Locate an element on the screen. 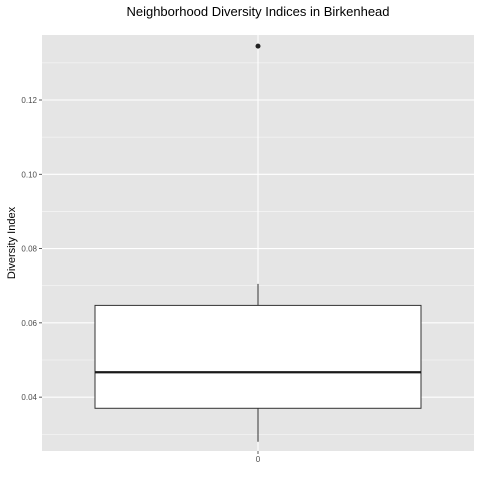 The image size is (480, 480). x-axis: 0 is located at coordinates (258, 457).